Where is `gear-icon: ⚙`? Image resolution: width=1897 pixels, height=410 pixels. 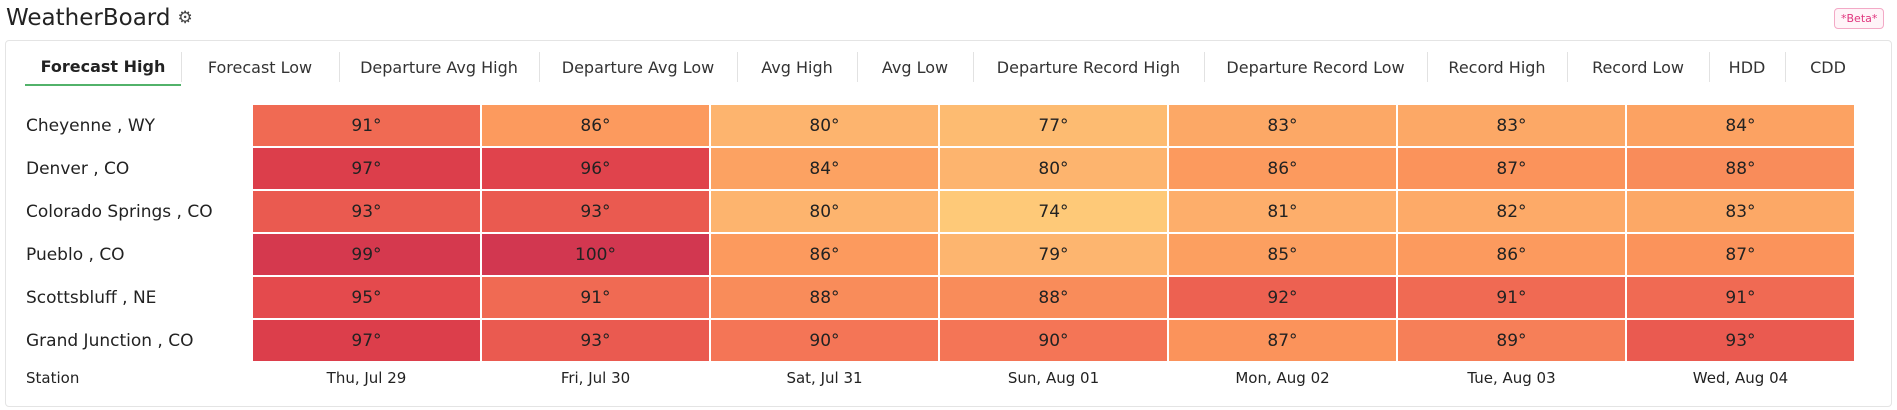
gear-icon: ⚙ is located at coordinates (185, 17).